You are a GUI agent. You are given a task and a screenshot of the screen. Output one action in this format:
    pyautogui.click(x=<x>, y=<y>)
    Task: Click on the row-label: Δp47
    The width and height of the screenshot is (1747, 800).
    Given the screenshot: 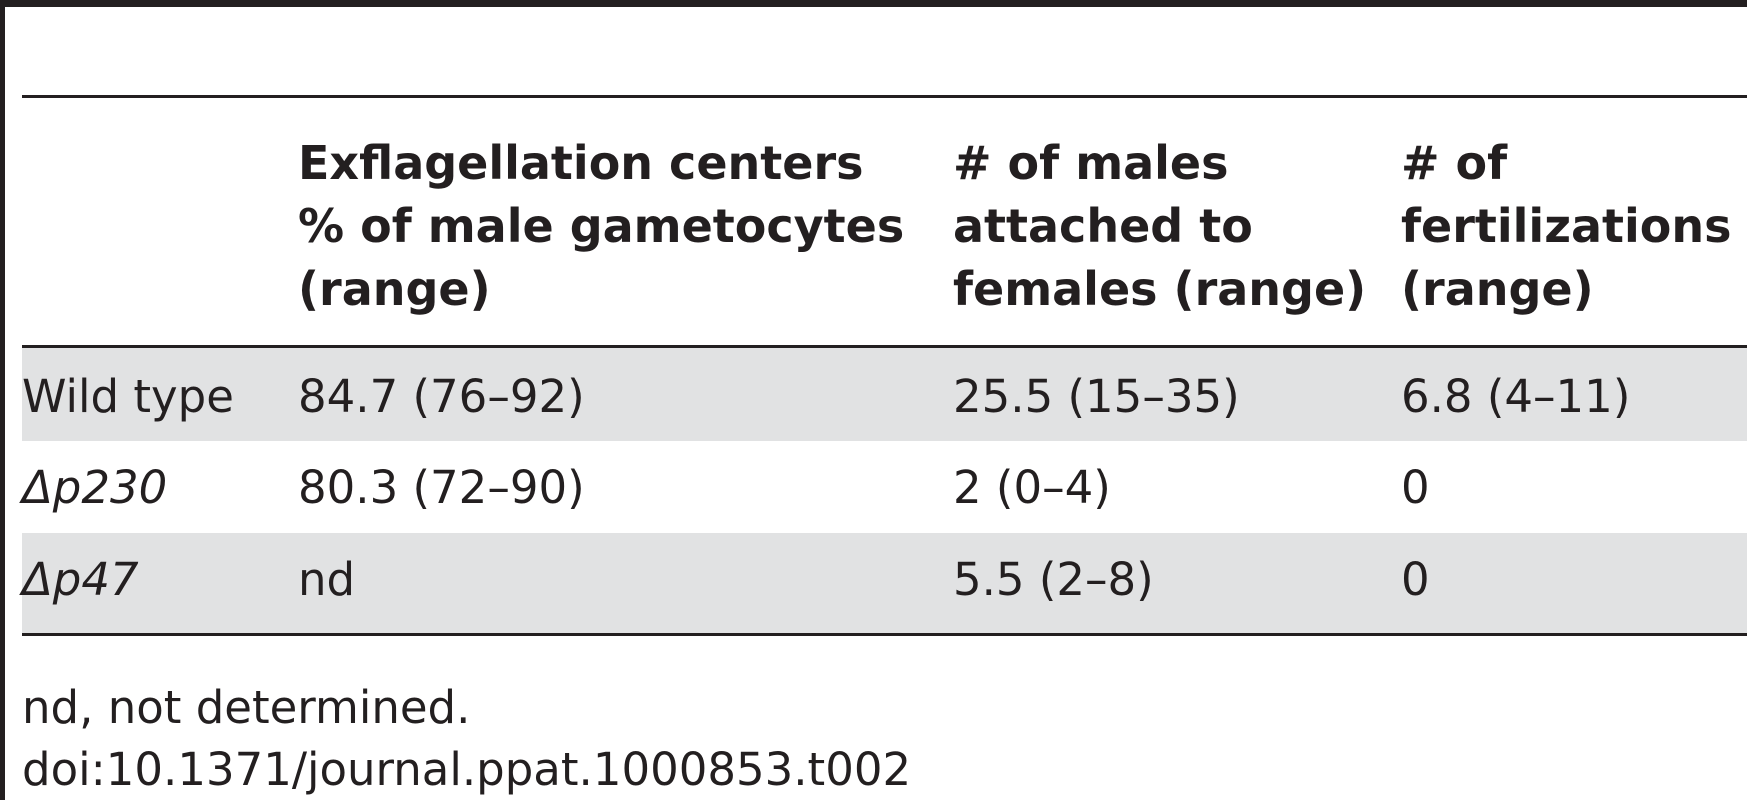 What is the action you would take?
    pyautogui.click(x=80, y=579)
    